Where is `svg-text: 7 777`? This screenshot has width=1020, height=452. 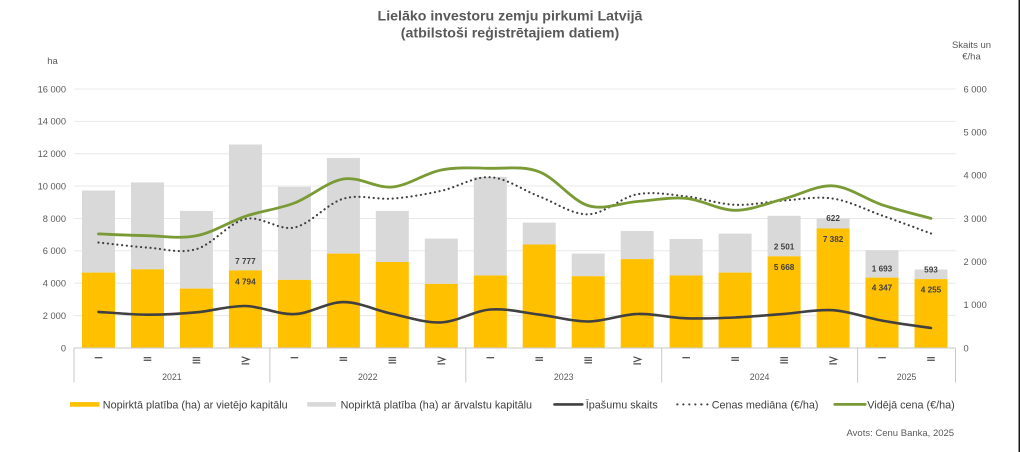
svg-text: 7 777 is located at coordinates (245, 261).